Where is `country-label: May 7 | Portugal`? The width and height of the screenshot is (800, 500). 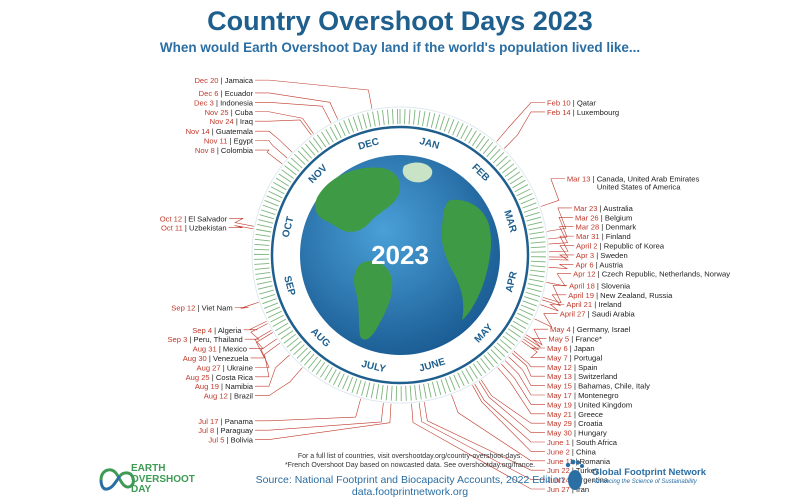
country-label: May 7 | Portugal is located at coordinates (574, 357).